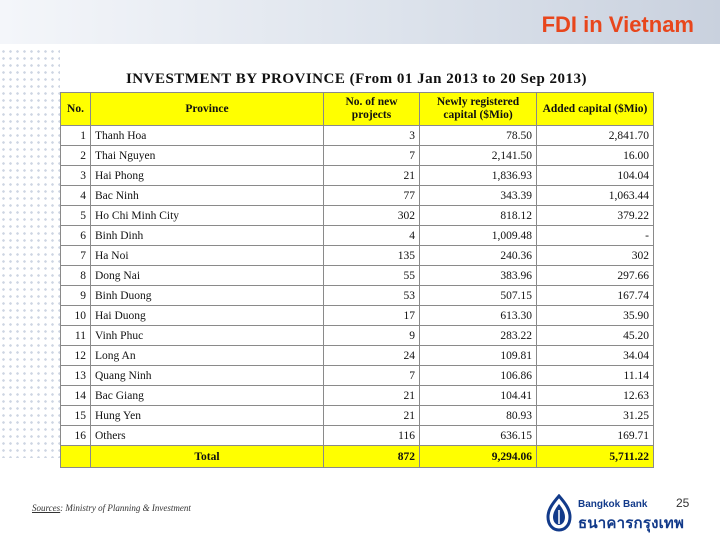  Describe the element at coordinates (478, 456) in the screenshot. I see `total-registered: 9,294.06` at that location.